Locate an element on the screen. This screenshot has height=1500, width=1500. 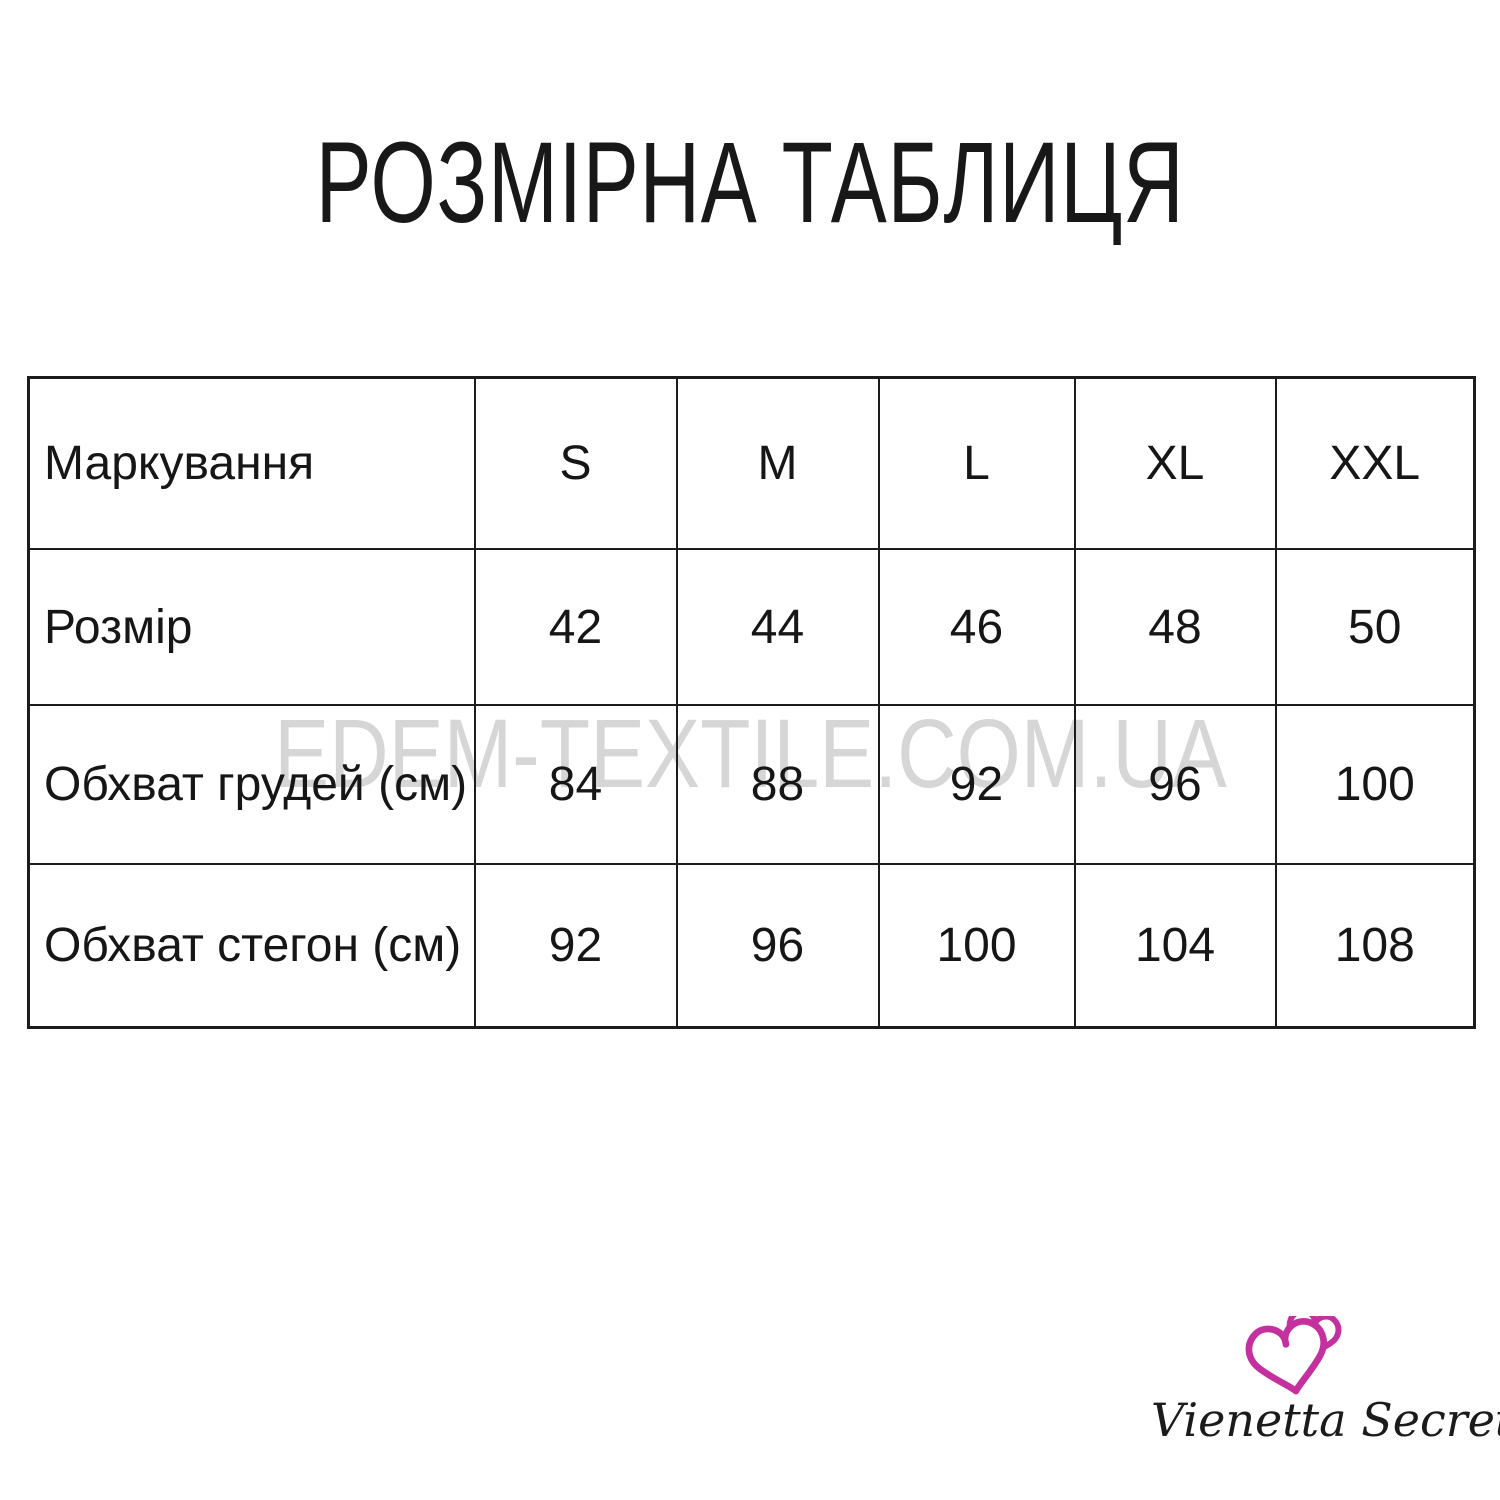
chest-value-cell: 96 is located at coordinates (1175, 784).